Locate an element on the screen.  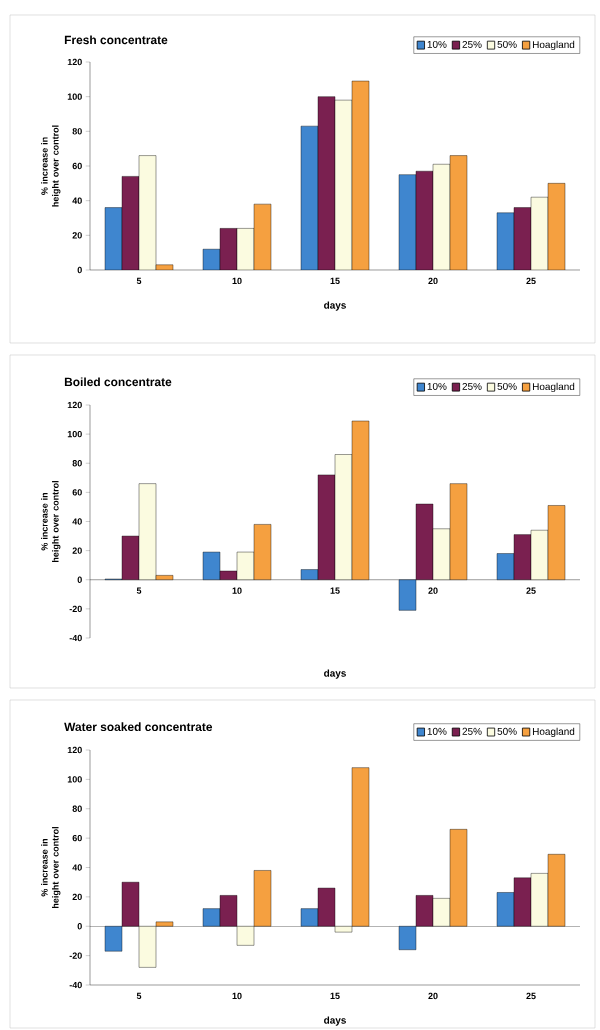
chart-title: Water soaked concentrate is located at coordinates (138, 727).